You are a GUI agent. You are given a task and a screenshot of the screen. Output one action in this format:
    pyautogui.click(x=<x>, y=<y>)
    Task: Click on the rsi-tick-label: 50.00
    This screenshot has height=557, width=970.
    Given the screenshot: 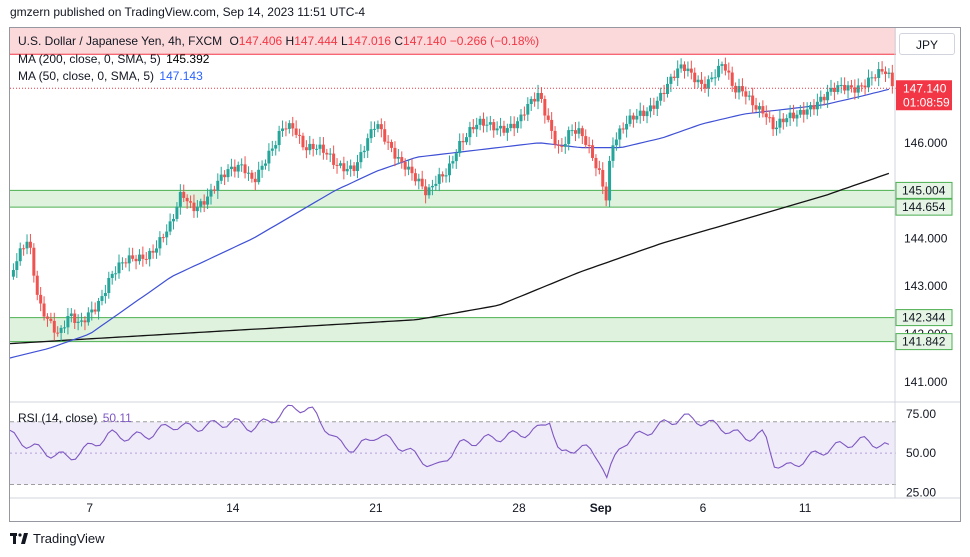 What is the action you would take?
    pyautogui.click(x=921, y=453)
    